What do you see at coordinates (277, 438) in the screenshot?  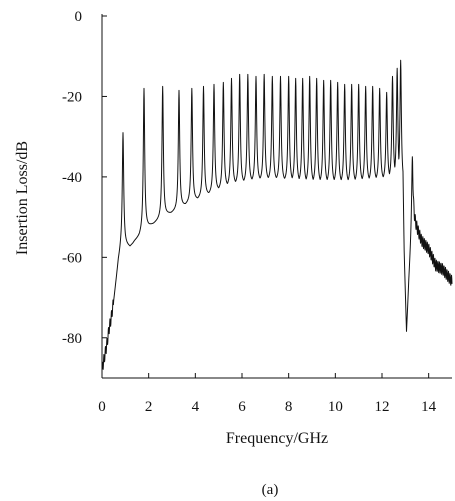 I see `x-axis-label: Frequency/GHz` at bounding box center [277, 438].